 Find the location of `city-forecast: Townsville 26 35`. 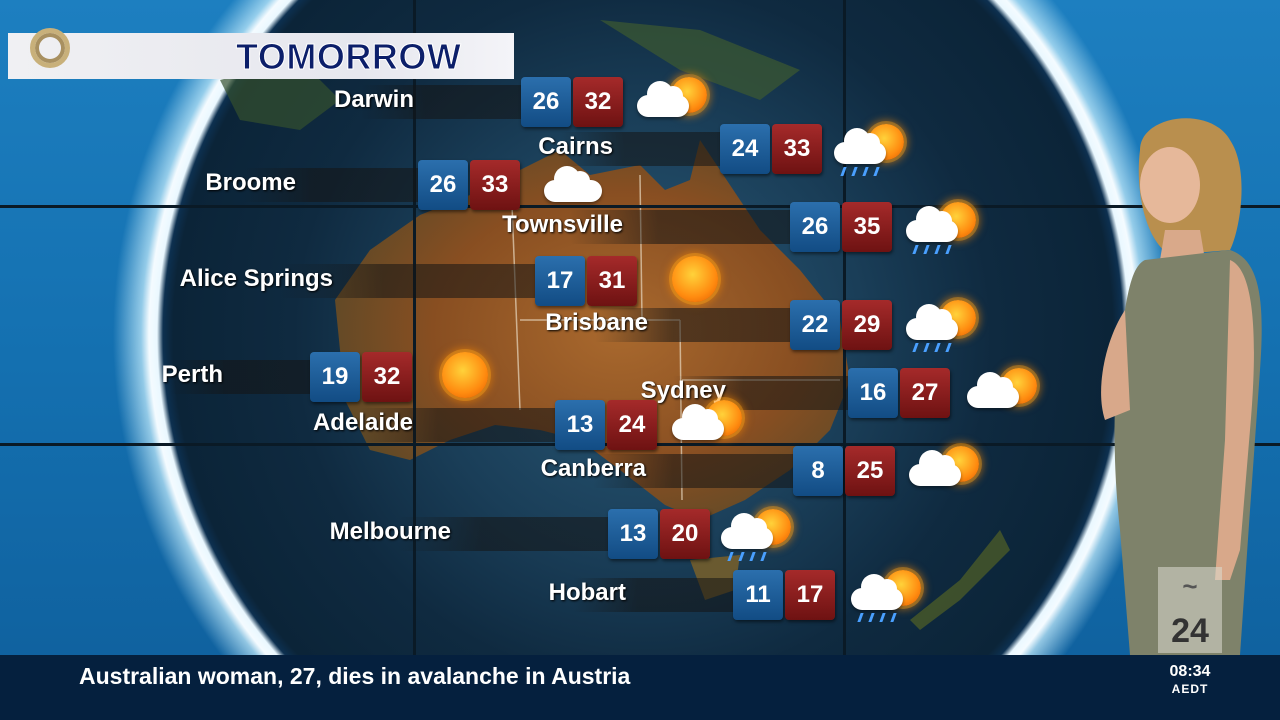

city-forecast: Townsville 26 35 is located at coordinates (640, 228).